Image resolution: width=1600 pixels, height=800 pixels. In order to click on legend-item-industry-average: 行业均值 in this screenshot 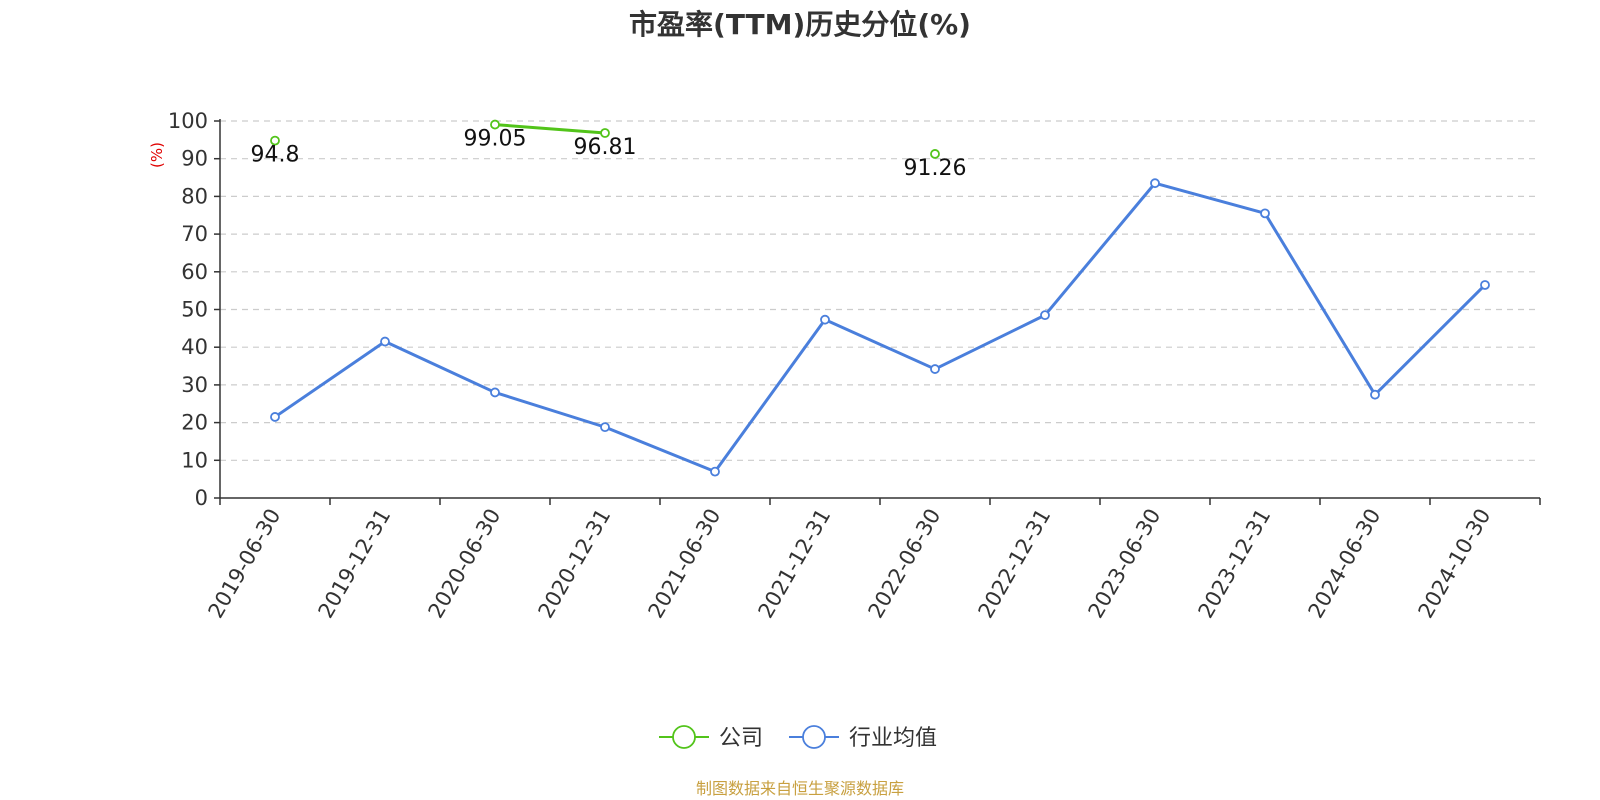, I will do `click(863, 738)`.